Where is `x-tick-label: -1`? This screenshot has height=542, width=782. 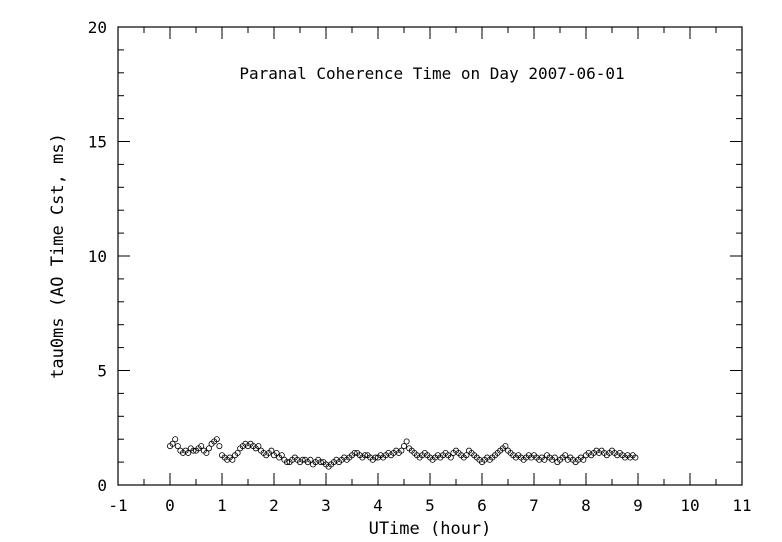 x-tick-label: -1 is located at coordinates (117, 505).